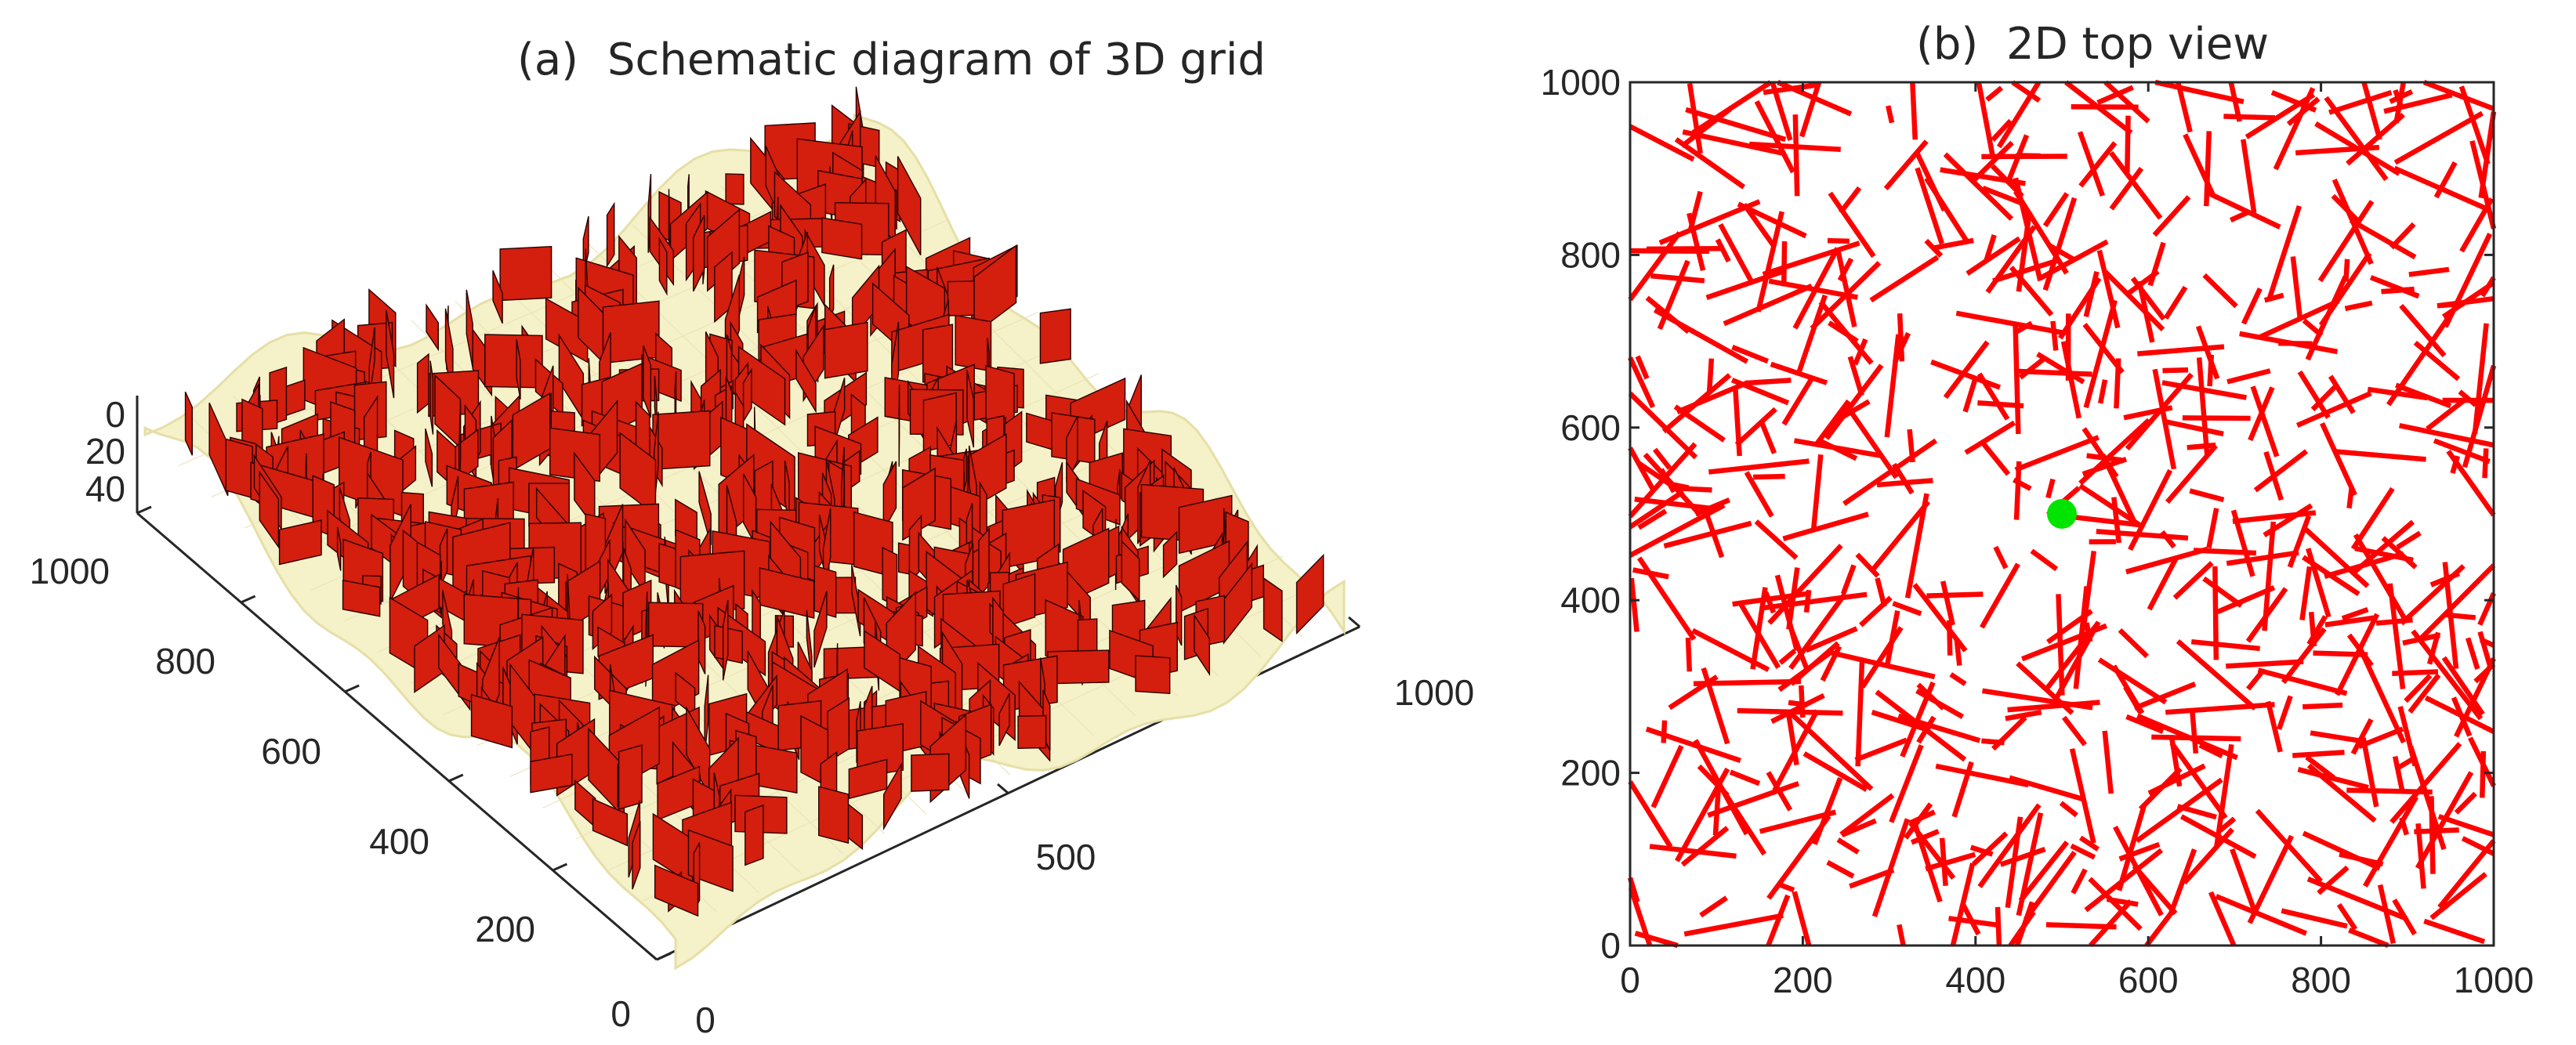 Image resolution: width=2576 pixels, height=1045 pixels. I want to click on x-tick-label: 400, so click(1975, 980).